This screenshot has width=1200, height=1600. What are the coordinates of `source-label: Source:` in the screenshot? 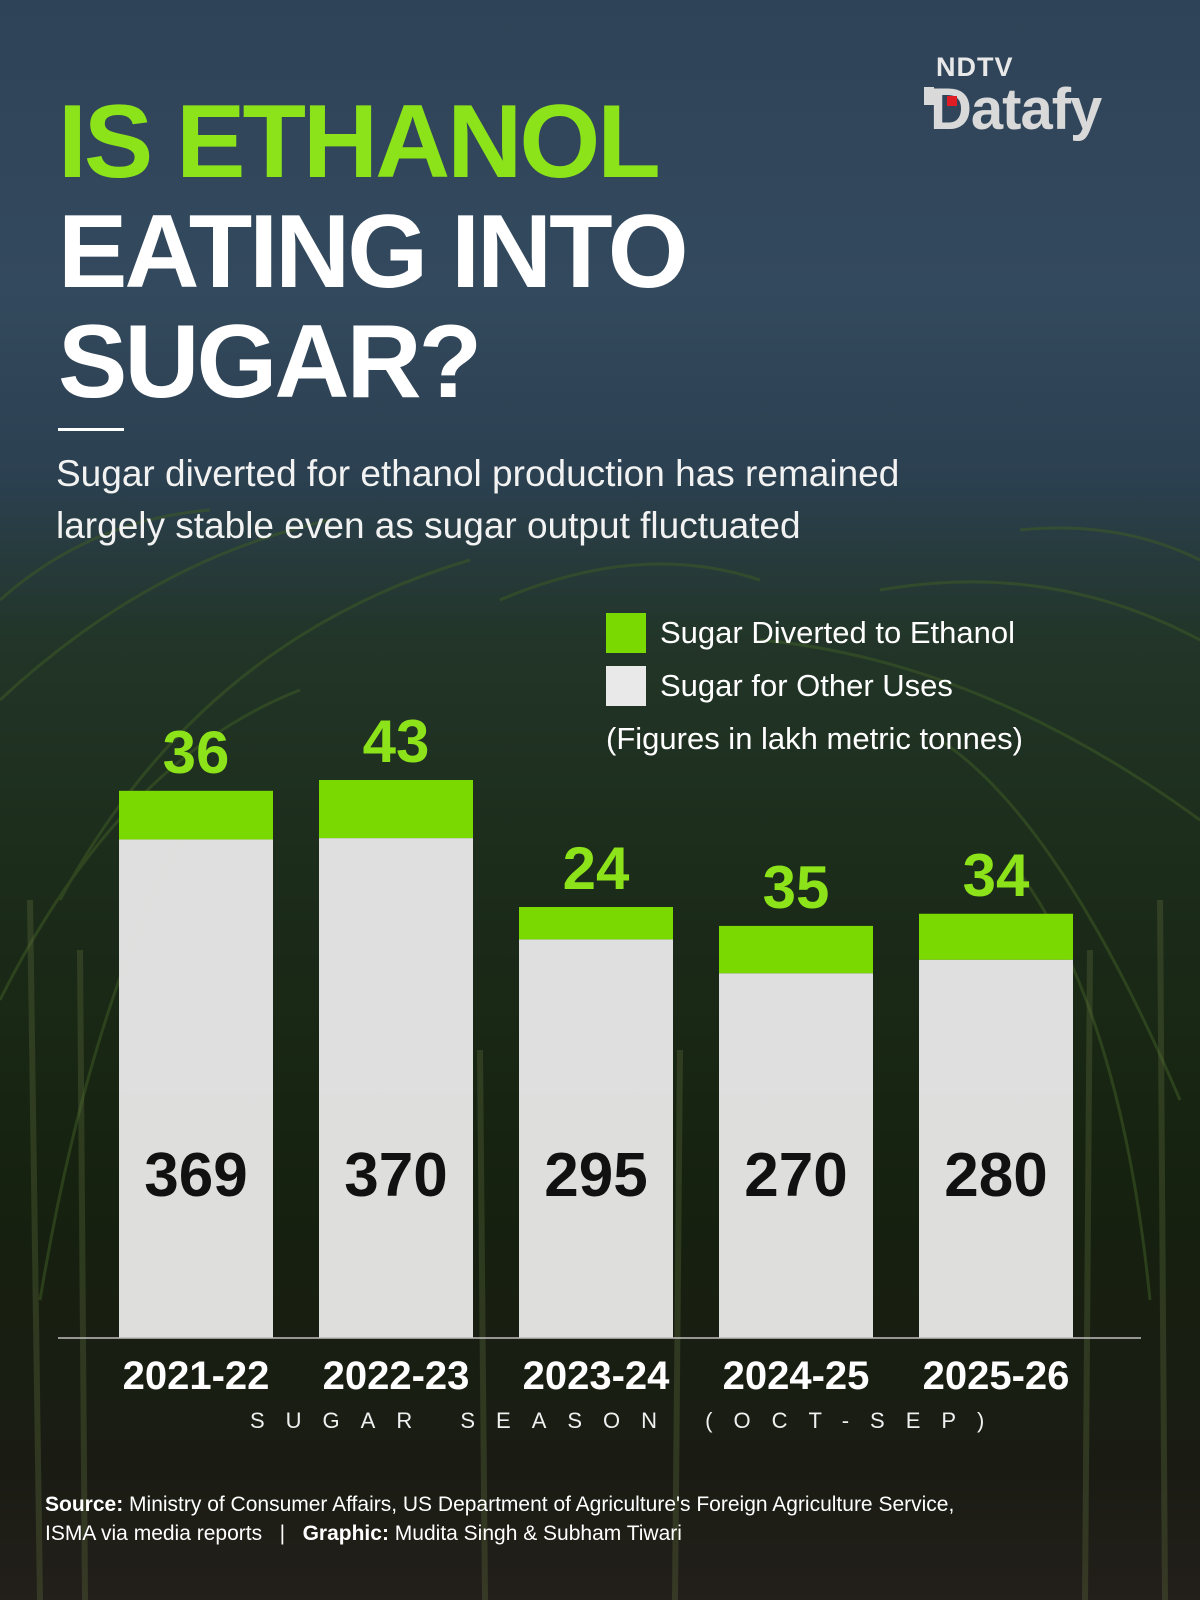 It's located at (84, 1504).